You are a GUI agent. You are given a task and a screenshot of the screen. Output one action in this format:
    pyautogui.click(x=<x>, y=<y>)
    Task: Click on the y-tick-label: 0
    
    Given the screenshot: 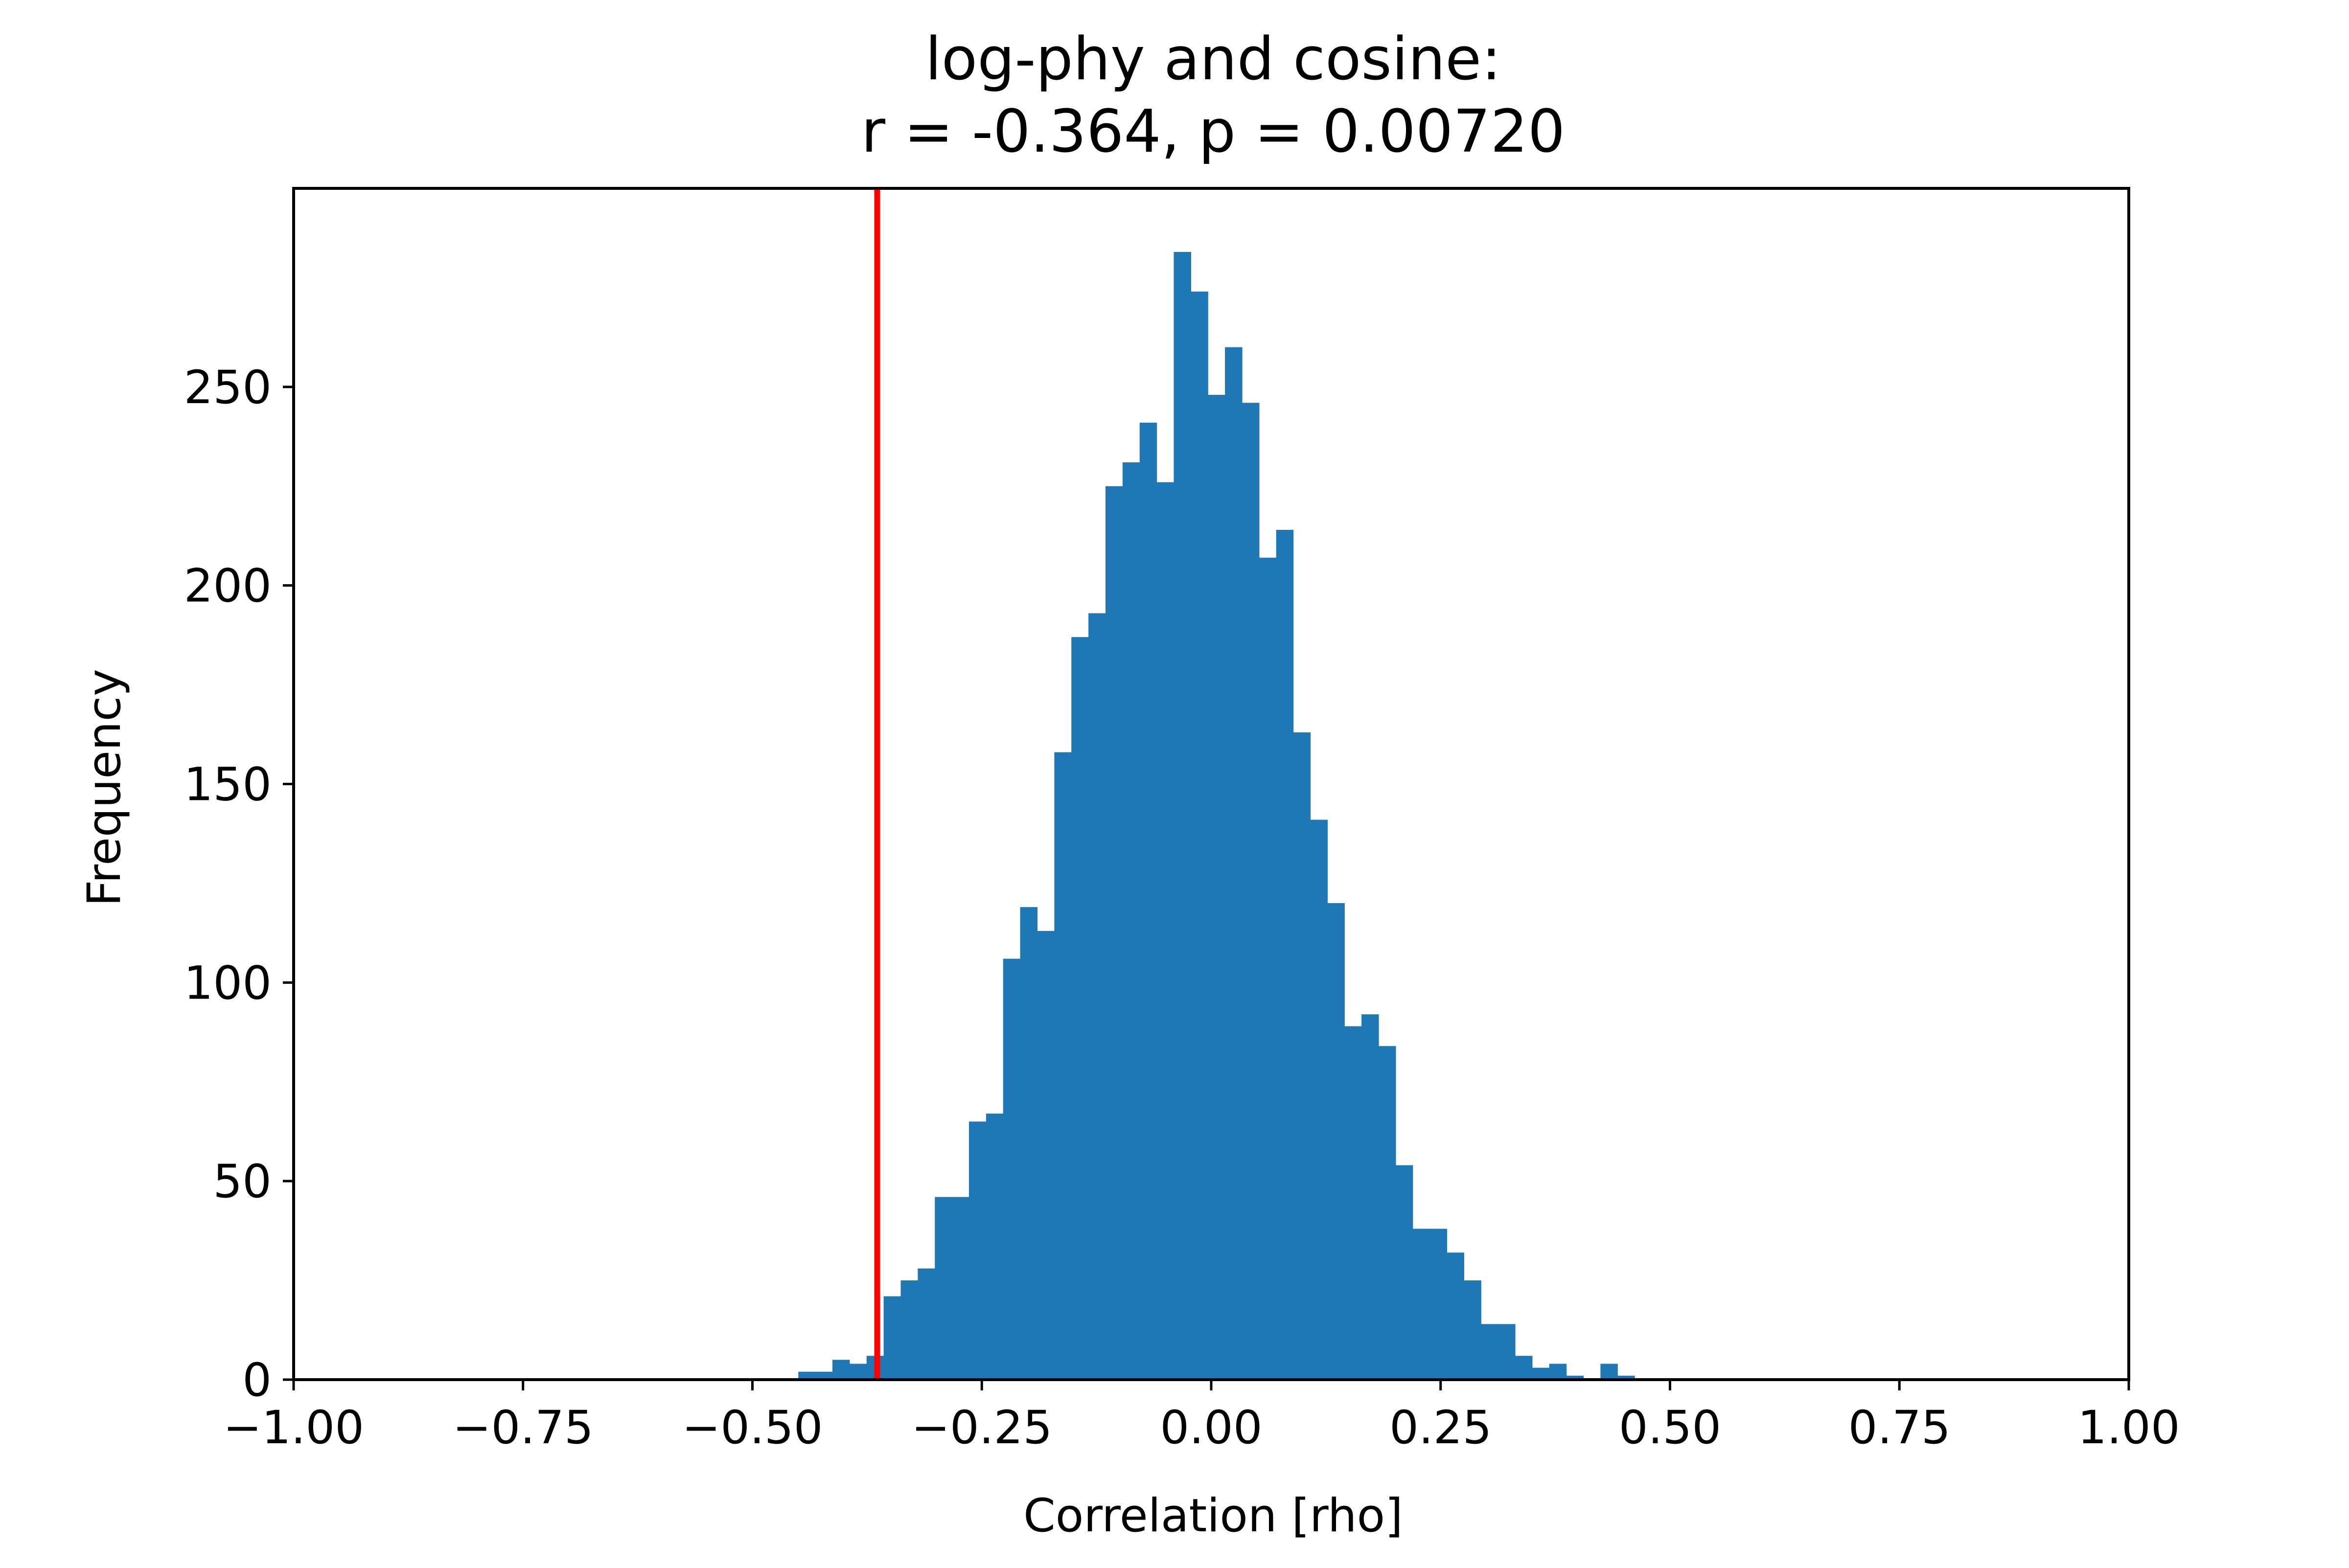 What is the action you would take?
    pyautogui.click(x=257, y=1381)
    